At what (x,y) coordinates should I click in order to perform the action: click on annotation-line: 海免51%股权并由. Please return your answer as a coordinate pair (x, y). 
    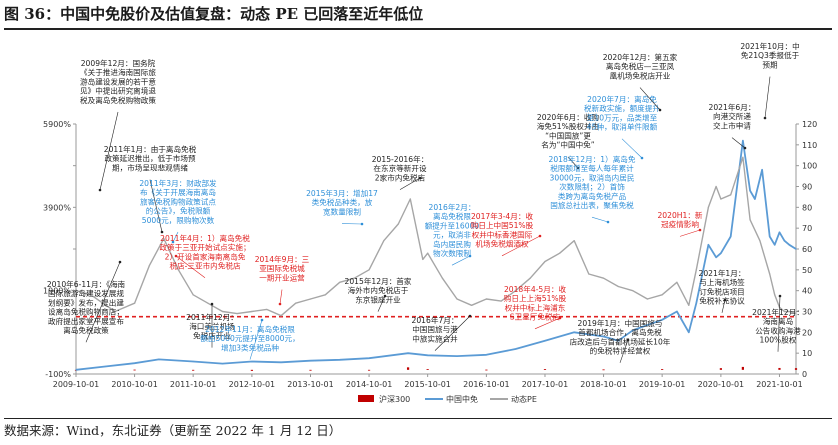
    Looking at the image, I should click on (568, 126).